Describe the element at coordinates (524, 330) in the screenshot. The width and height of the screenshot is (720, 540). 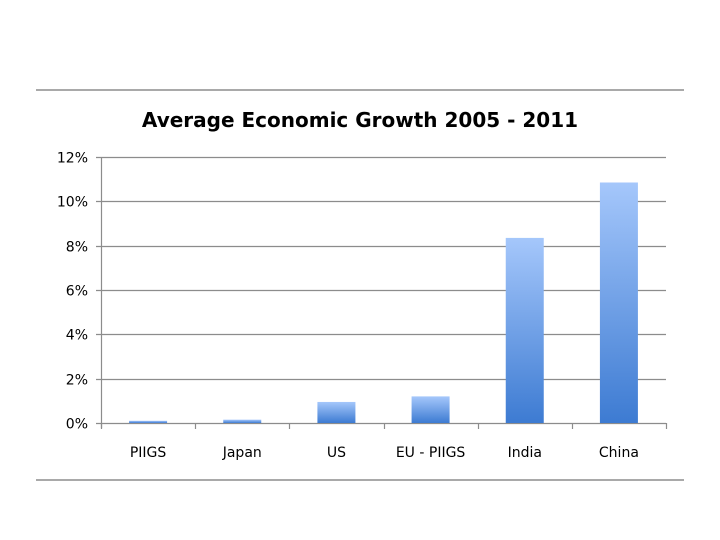
I see `bar-india` at that location.